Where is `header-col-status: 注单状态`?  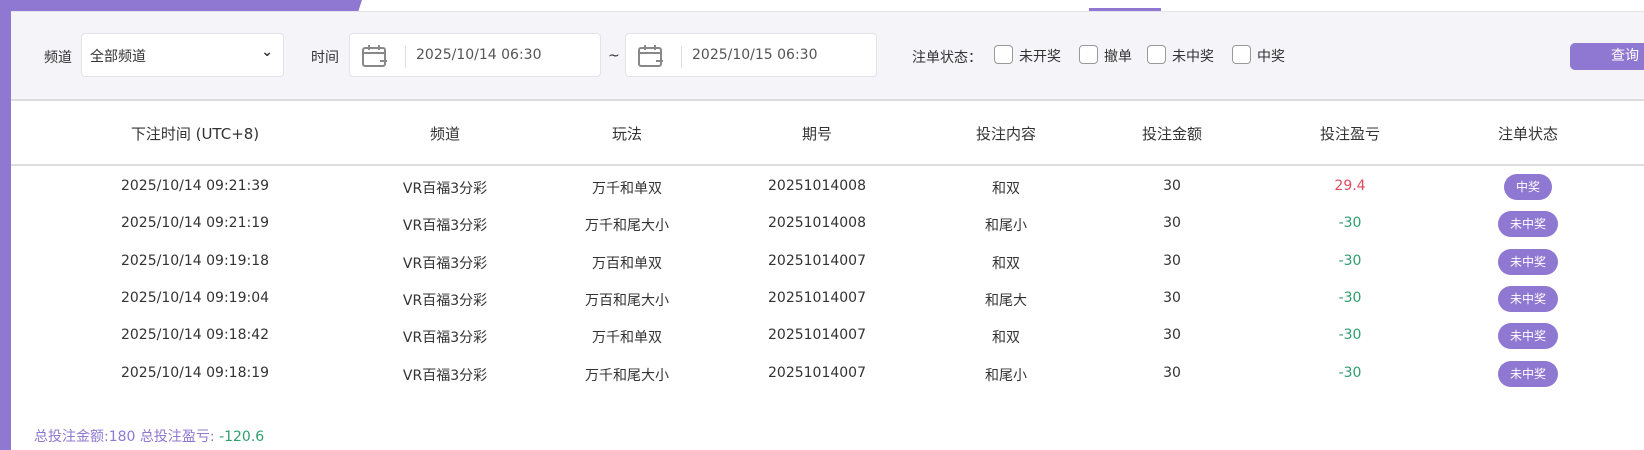
header-col-status: 注单状态 is located at coordinates (1528, 134).